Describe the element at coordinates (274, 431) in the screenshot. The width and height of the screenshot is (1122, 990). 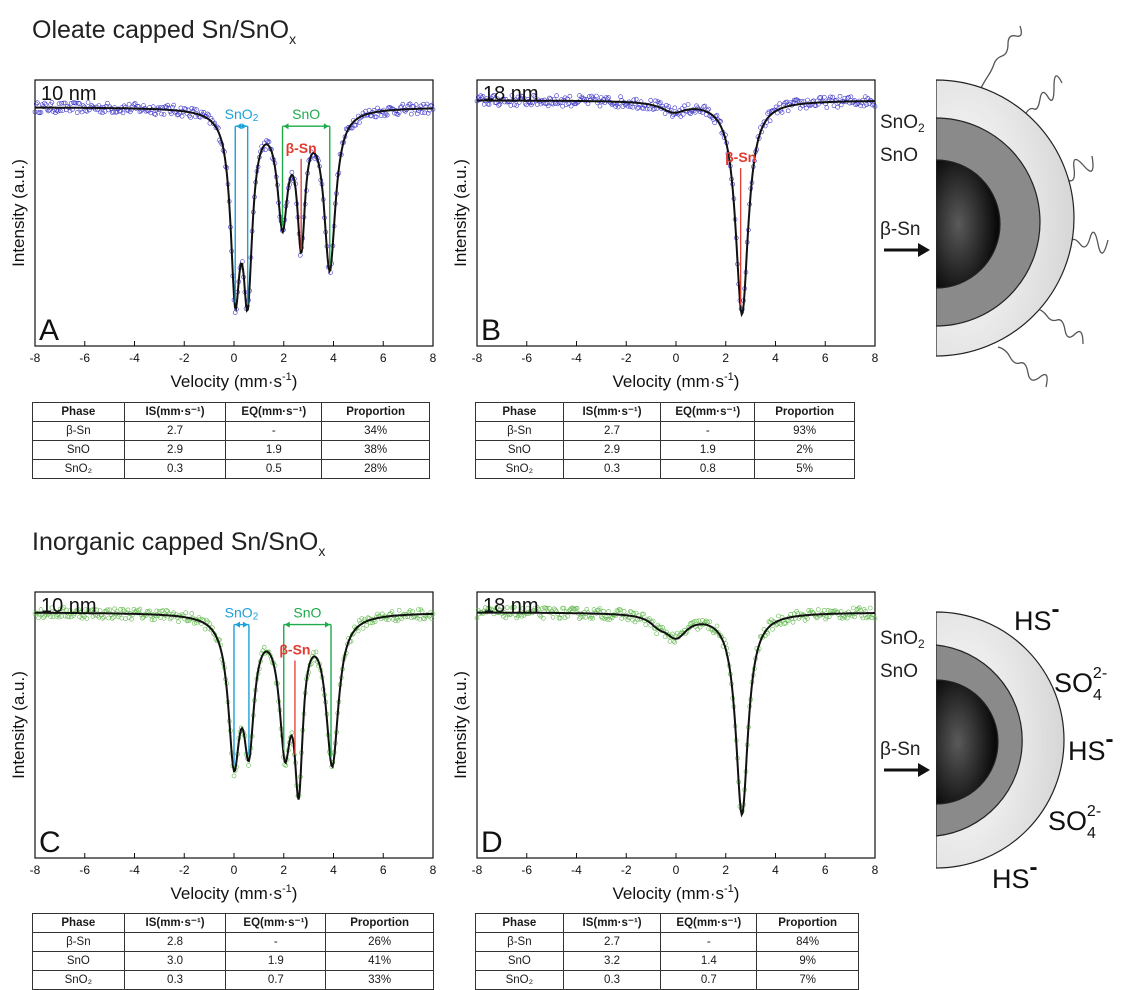
I see `cell-eq: -` at that location.